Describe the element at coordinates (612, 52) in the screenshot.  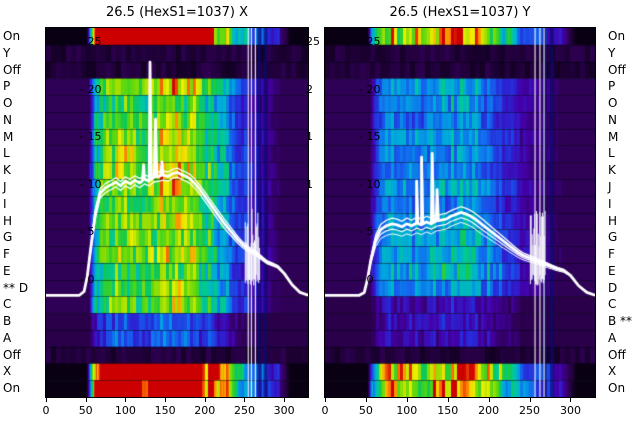
I see `right-axis-label: Y` at that location.